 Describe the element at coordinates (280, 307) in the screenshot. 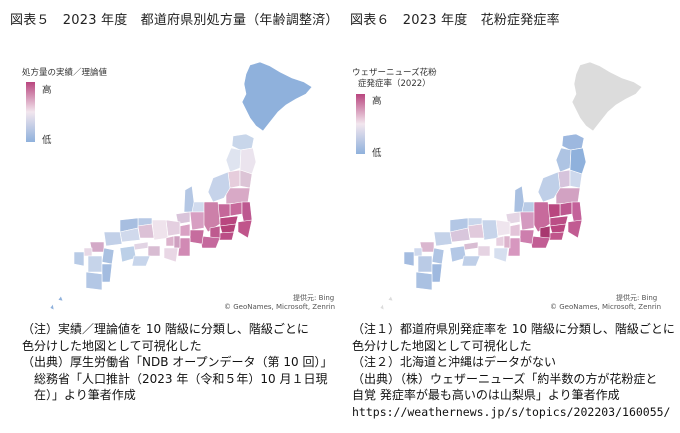

I see `figure5-credit-attribution: © GeoNames, Microsoft, Zenrin` at that location.